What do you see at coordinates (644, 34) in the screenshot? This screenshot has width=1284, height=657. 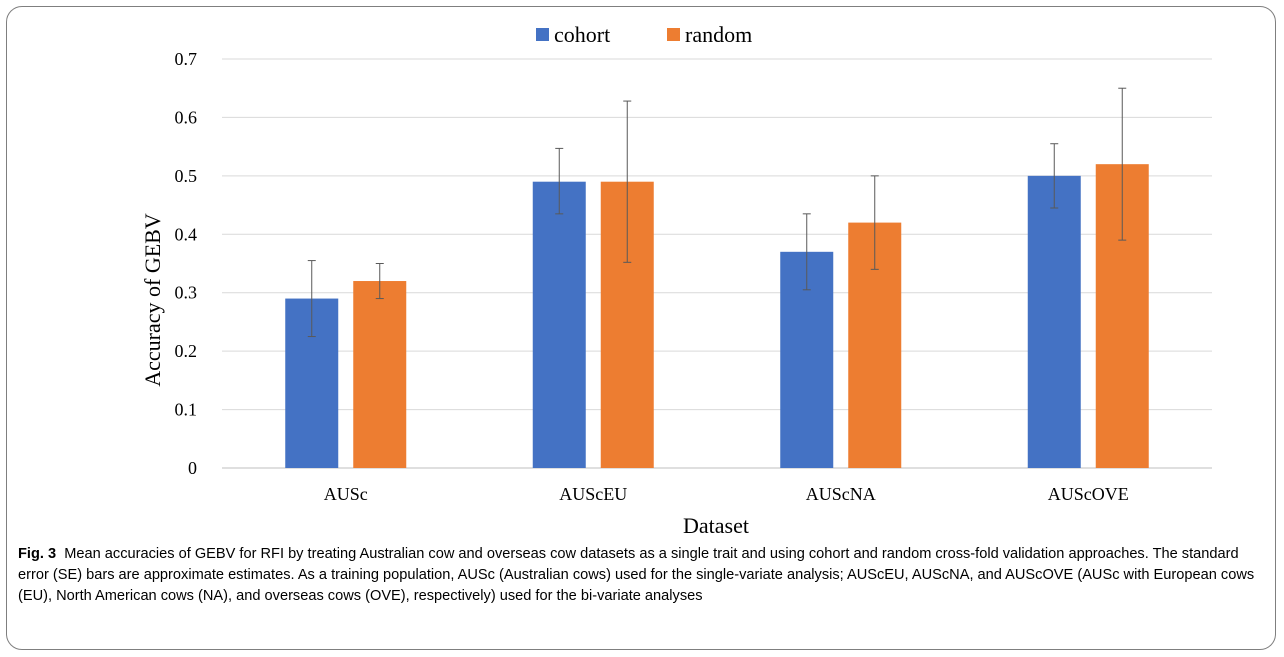 I see `legend: cohort random` at bounding box center [644, 34].